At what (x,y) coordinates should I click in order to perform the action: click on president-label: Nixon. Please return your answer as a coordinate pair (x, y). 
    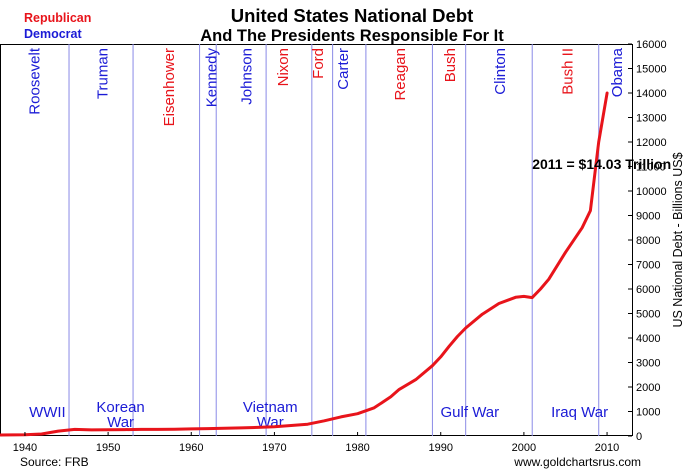
    Looking at the image, I should click on (283, 67).